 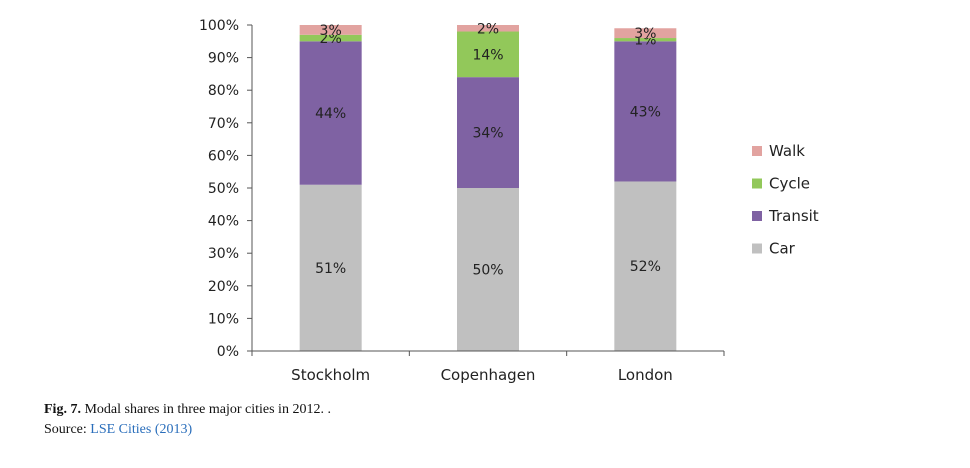 What do you see at coordinates (223, 254) in the screenshot?
I see `y-tick-label: 30%` at bounding box center [223, 254].